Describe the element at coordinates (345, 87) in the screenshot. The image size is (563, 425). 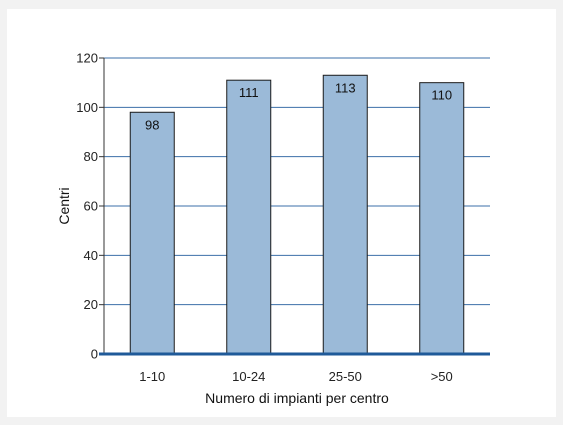
I see `data-label: 113` at that location.